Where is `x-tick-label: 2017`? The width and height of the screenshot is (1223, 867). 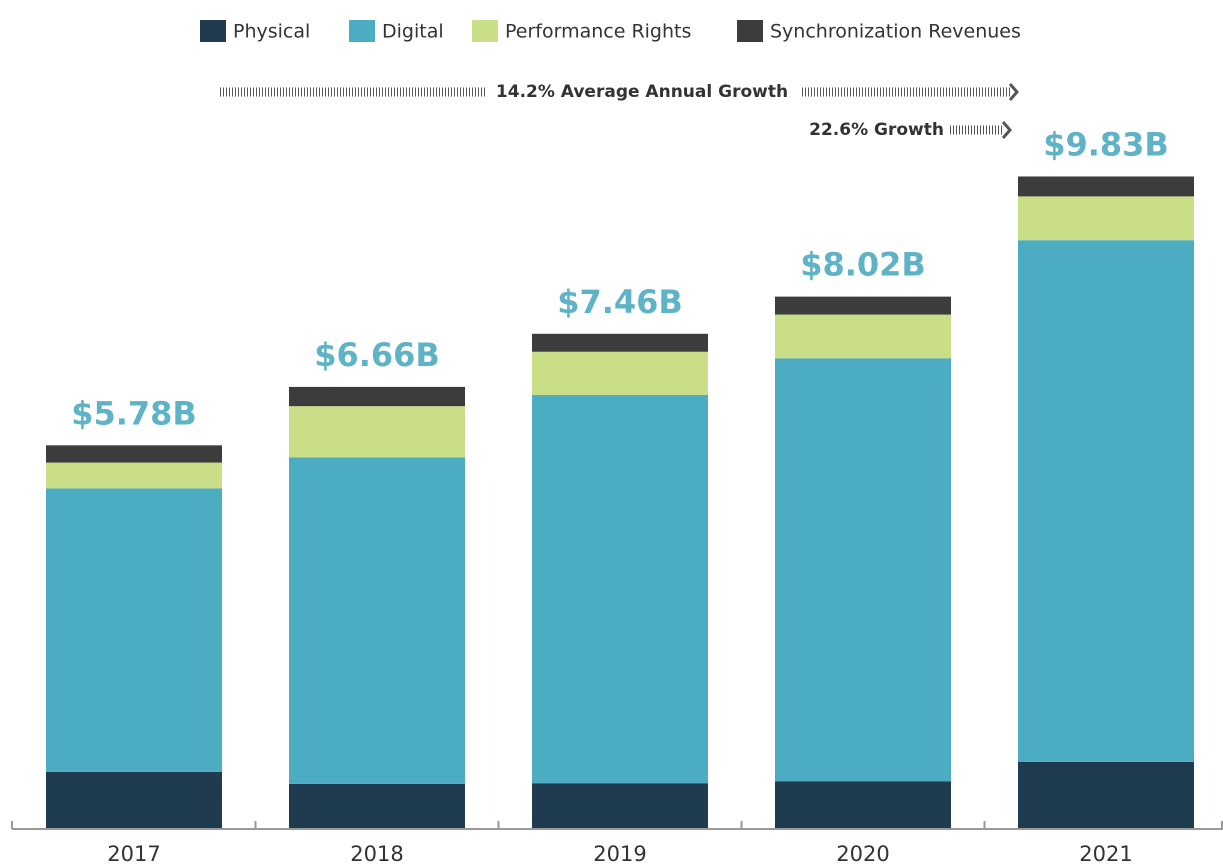 x-tick-label: 2017 is located at coordinates (133, 854).